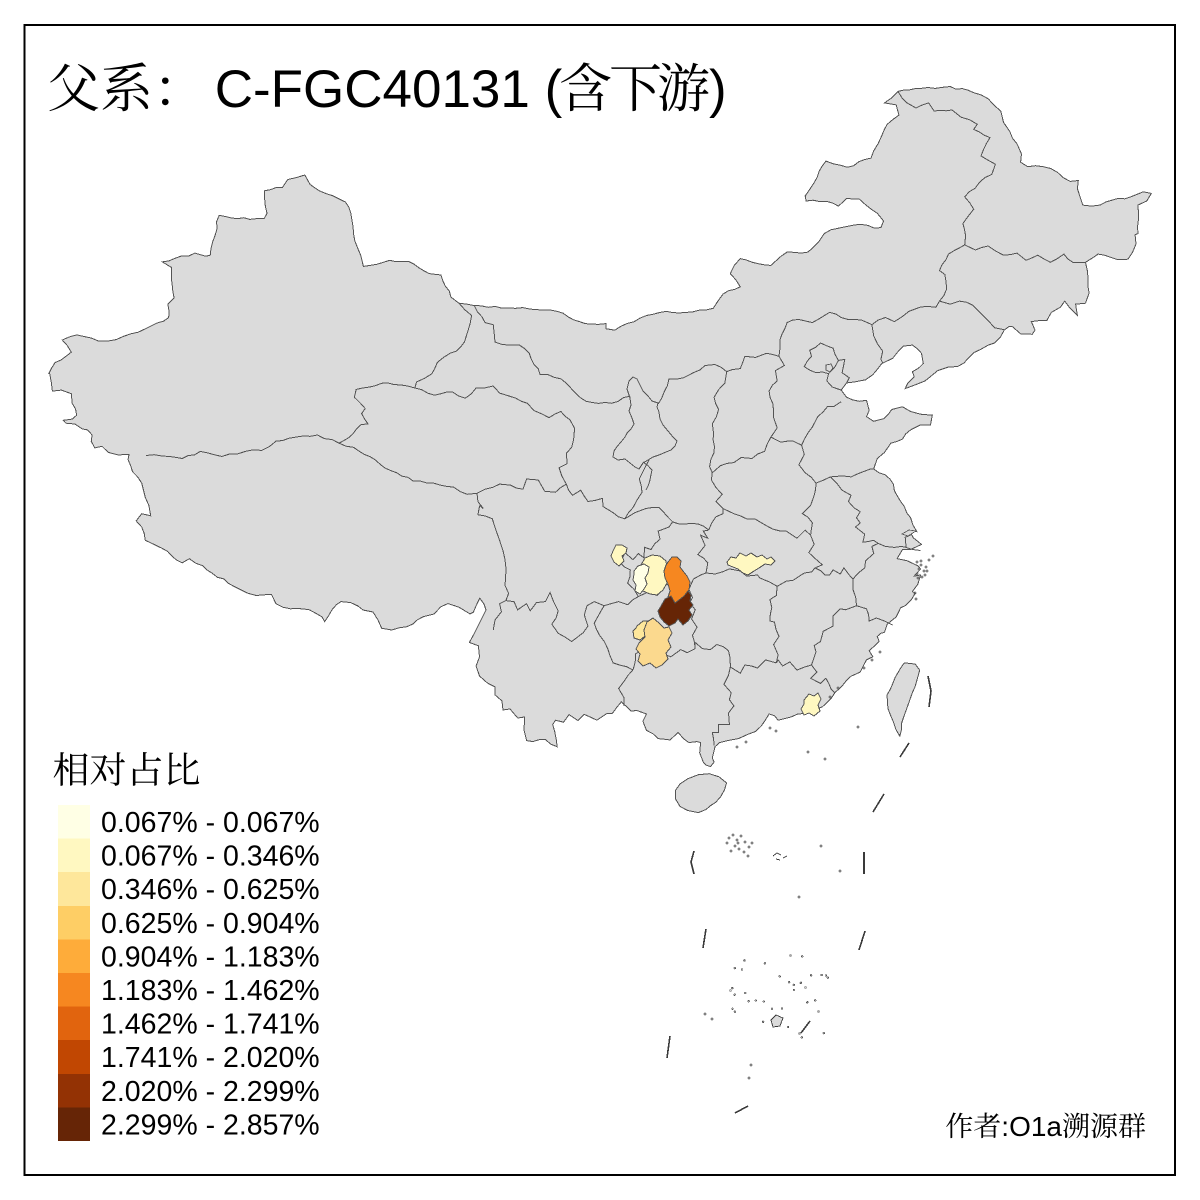 The height and width of the screenshot is (1200, 1200). Describe the element at coordinates (1031, 1126) in the screenshot. I see `svg-text: :O1a` at that location.